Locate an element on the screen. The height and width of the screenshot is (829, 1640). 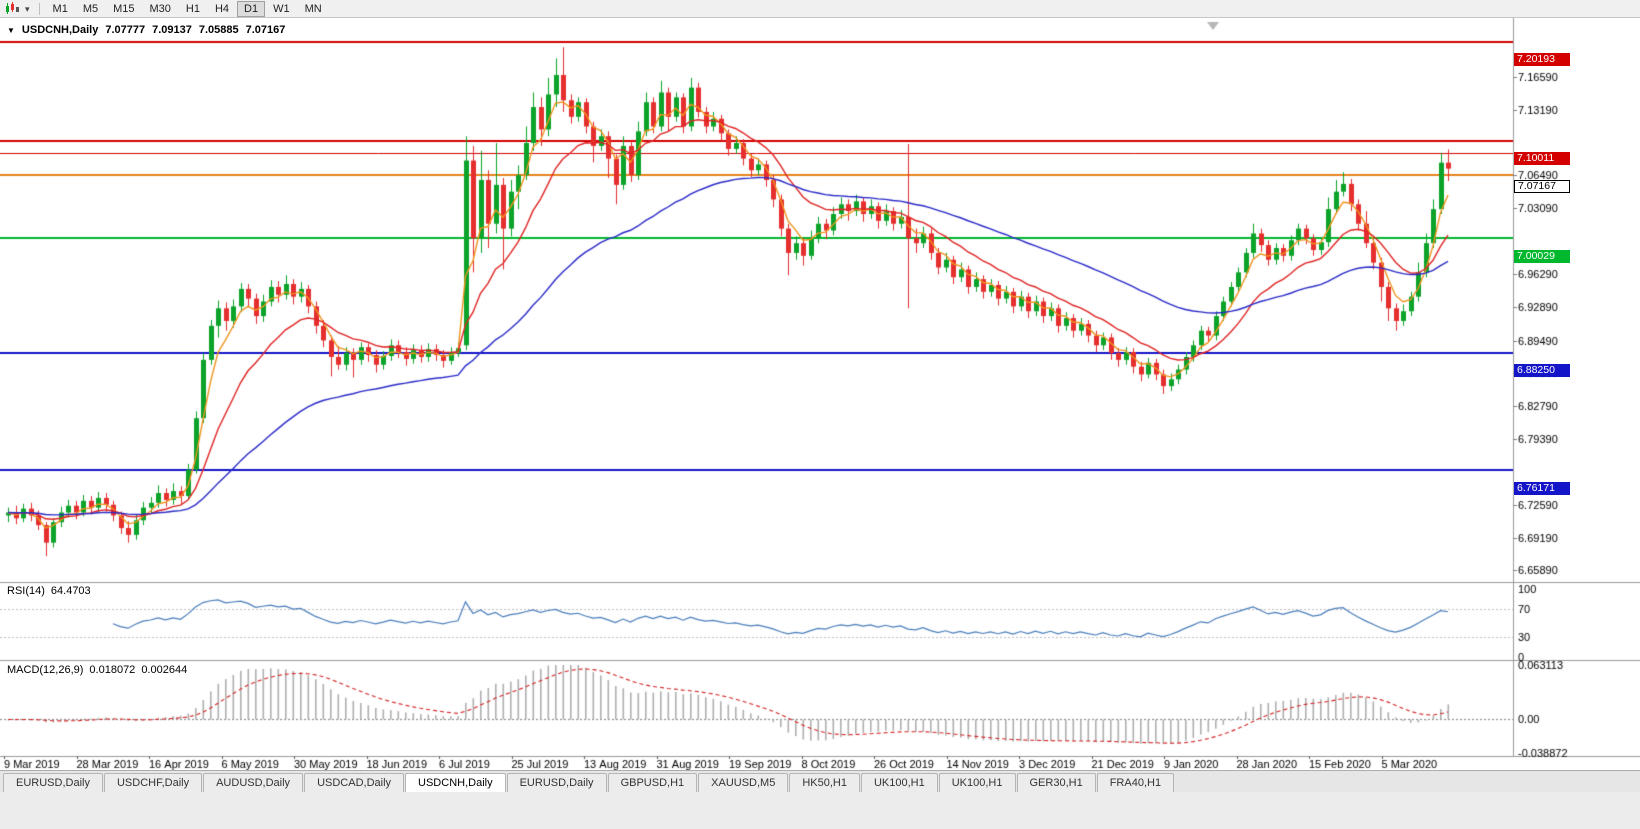
rsi-readout: RSI(14) 64.4703 is located at coordinates (49, 591).